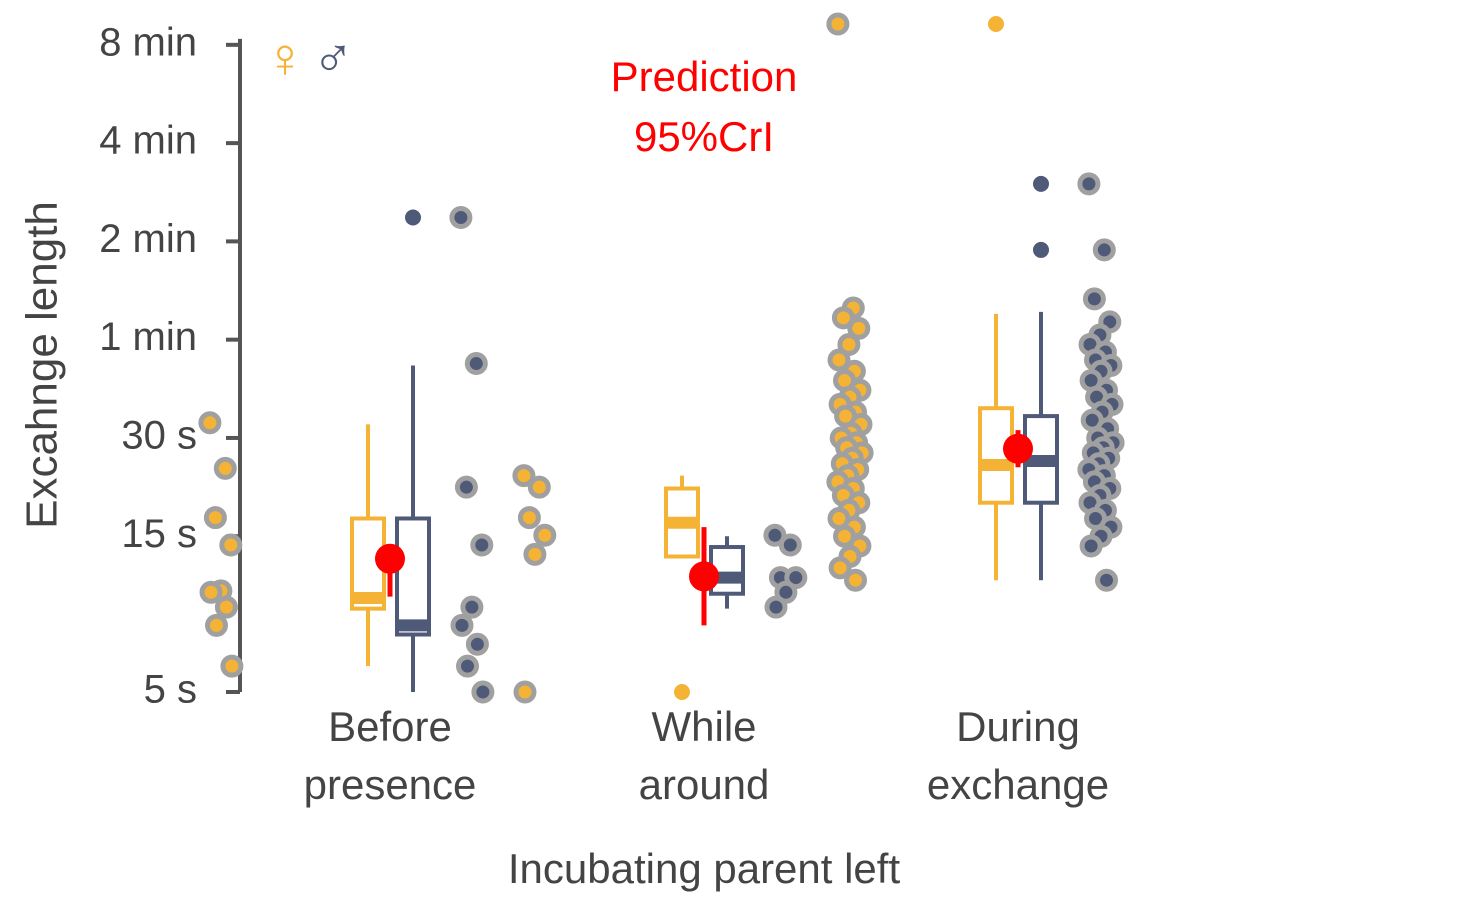 This screenshot has height=900, width=1470. Describe the element at coordinates (148, 239) in the screenshot. I see `y-tick-label: 2 min` at that location.